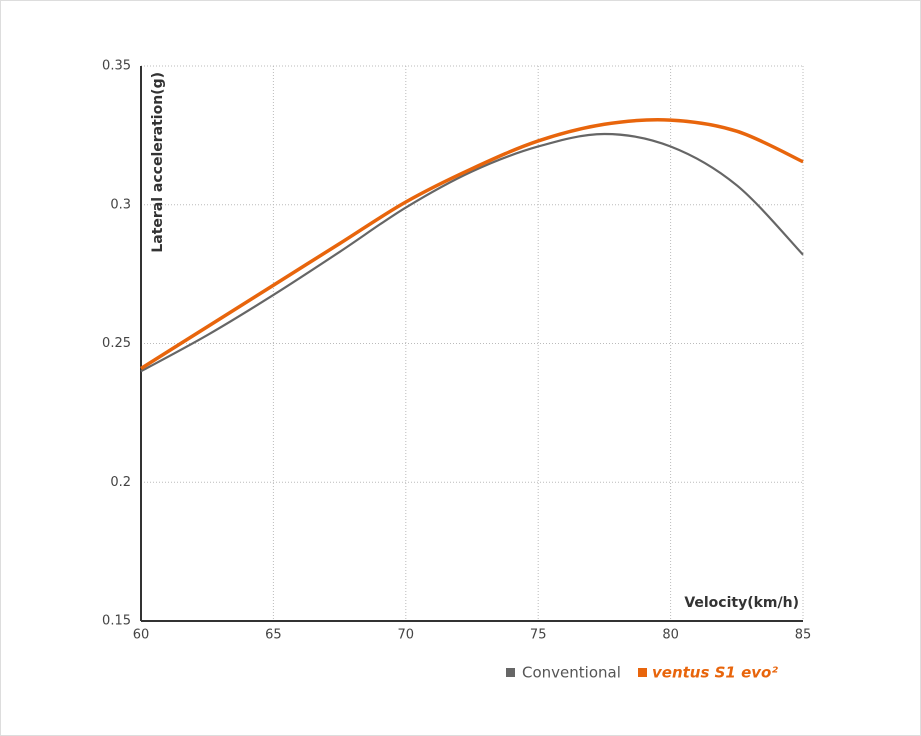  Describe the element at coordinates (116, 343) in the screenshot. I see `y-tick-label: 0.25` at that location.